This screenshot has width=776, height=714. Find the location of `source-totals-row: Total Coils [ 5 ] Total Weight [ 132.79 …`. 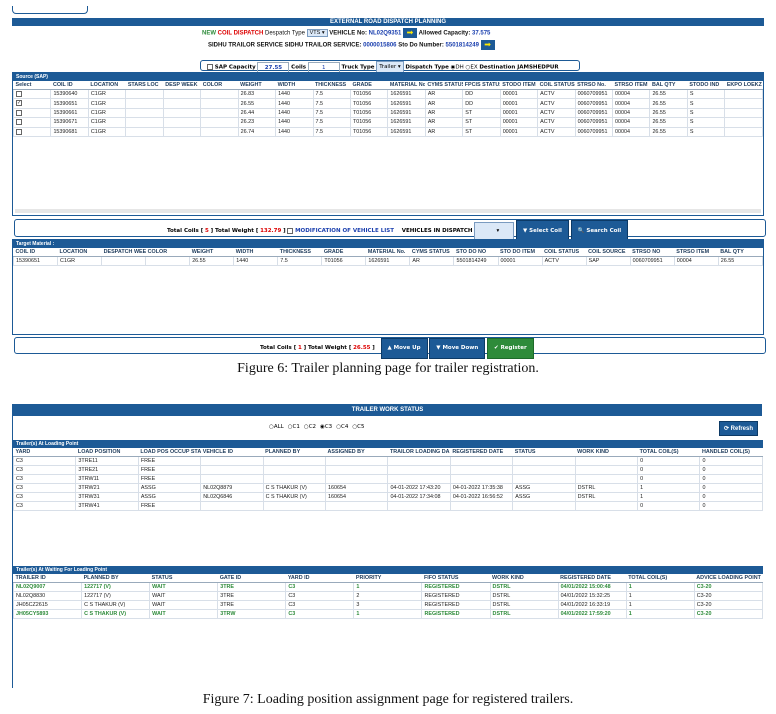

source-totals-row: Total Coils [ 5 ] Total Weight [ 132.79 … is located at coordinates (390, 230).